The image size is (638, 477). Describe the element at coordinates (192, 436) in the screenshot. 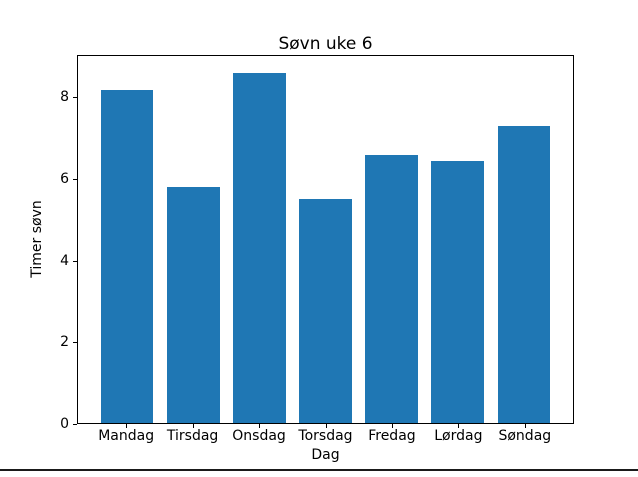

I see `x-tick-label: Tirsdag` at that location.